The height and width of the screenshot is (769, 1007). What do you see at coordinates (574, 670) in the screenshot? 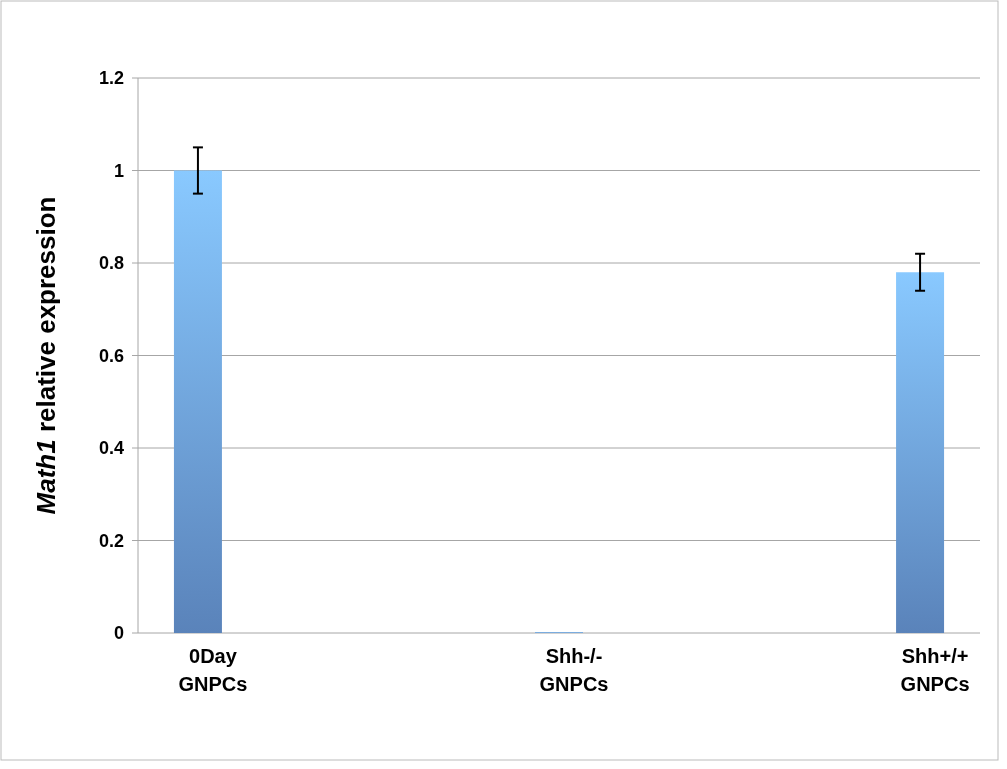
I see `x-tick-label: Shh-/- GNPCs` at bounding box center [574, 670].